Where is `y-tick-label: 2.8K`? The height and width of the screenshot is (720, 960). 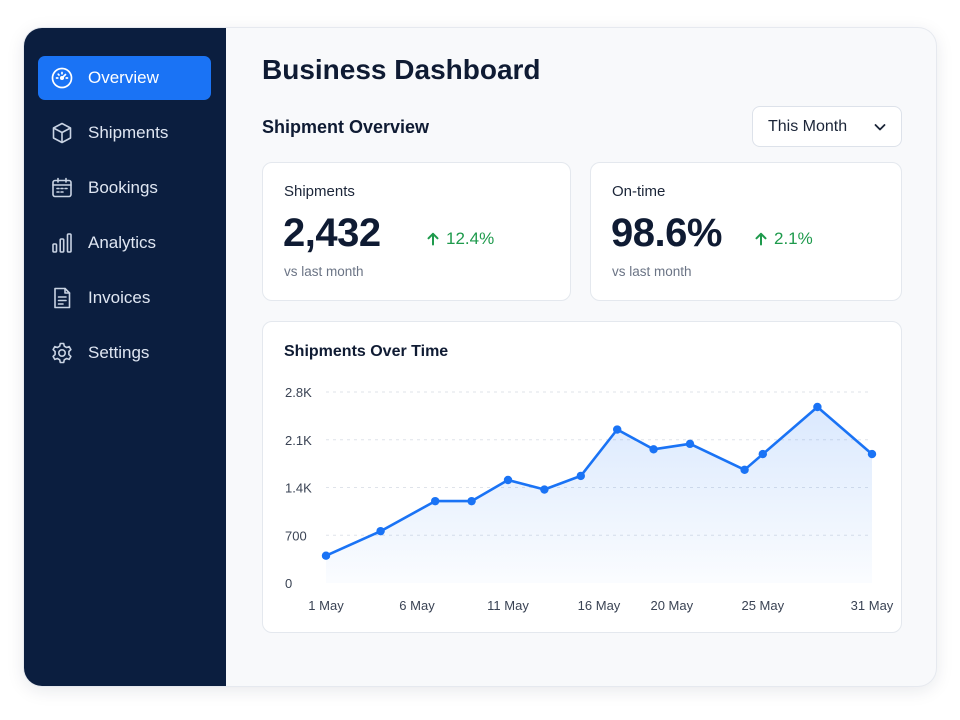 y-tick-label: 2.8K is located at coordinates (298, 392).